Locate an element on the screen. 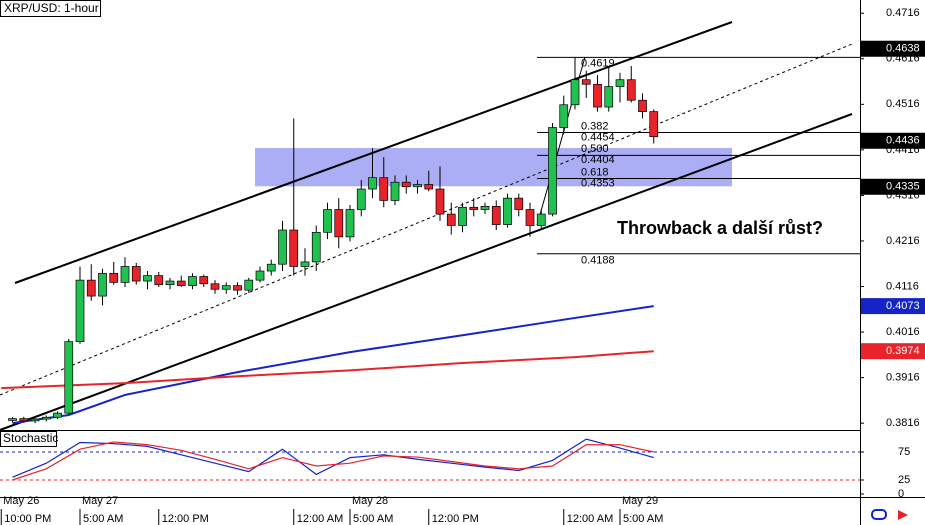 The width and height of the screenshot is (925, 525). fib-ratio-label: 0.618 is located at coordinates (595, 172).